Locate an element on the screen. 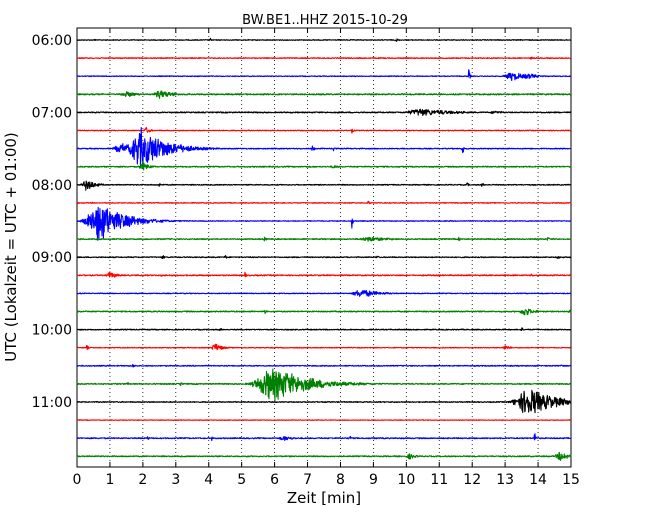 This screenshot has width=650, height=520. x-axis-label: Zeit [min] is located at coordinates (324, 498).